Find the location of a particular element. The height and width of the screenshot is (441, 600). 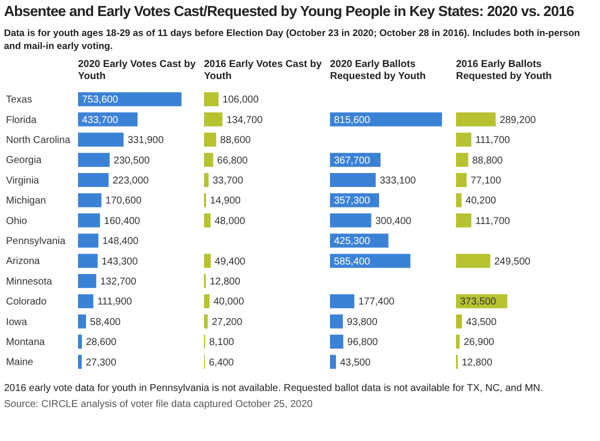

data-label: 40,000 is located at coordinates (228, 302).